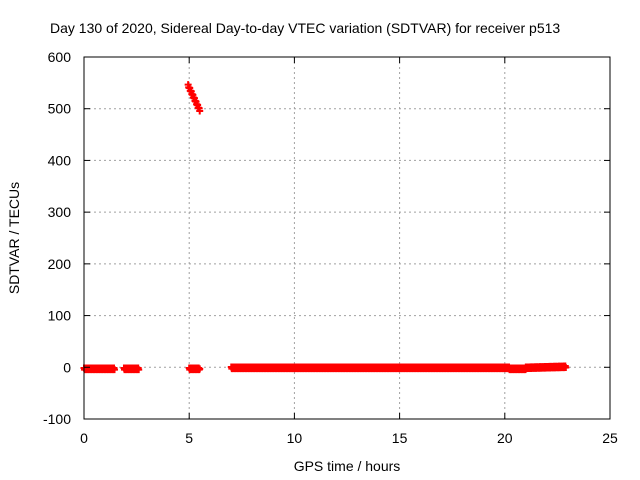  Describe the element at coordinates (295, 438) in the screenshot. I see `x-tick-label: 10` at that location.